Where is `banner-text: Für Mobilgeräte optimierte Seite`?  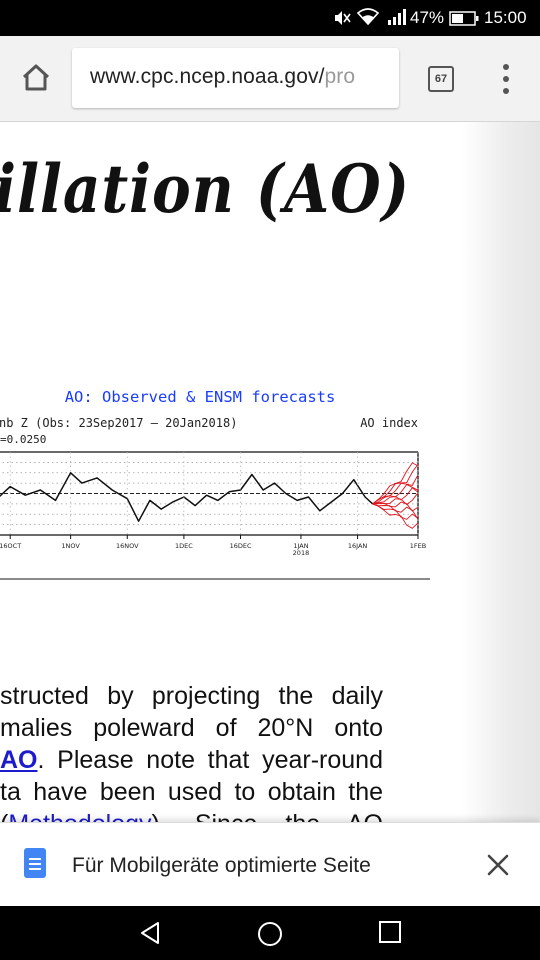
banner-text: Für Mobilgeräte optimierte Seite is located at coordinates (221, 865).